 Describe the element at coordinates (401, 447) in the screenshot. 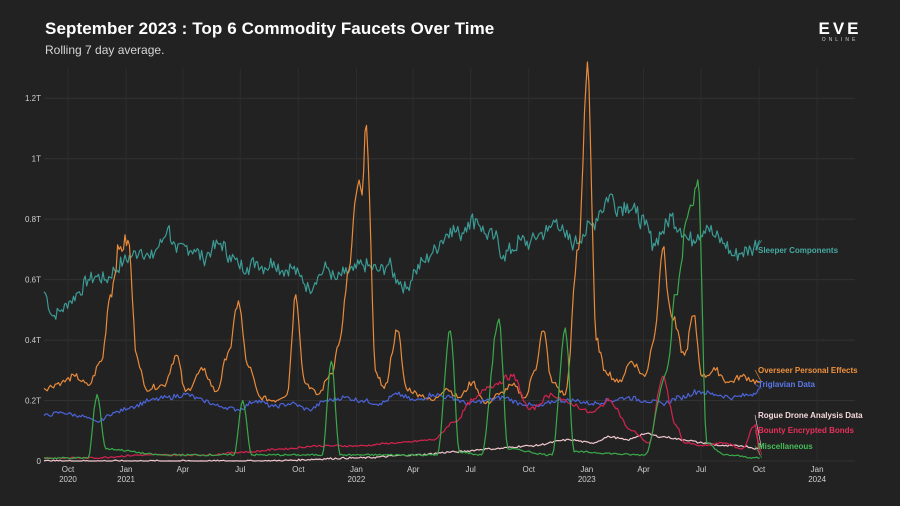

I see `series-line-rogue-drone-analysis-data` at that location.